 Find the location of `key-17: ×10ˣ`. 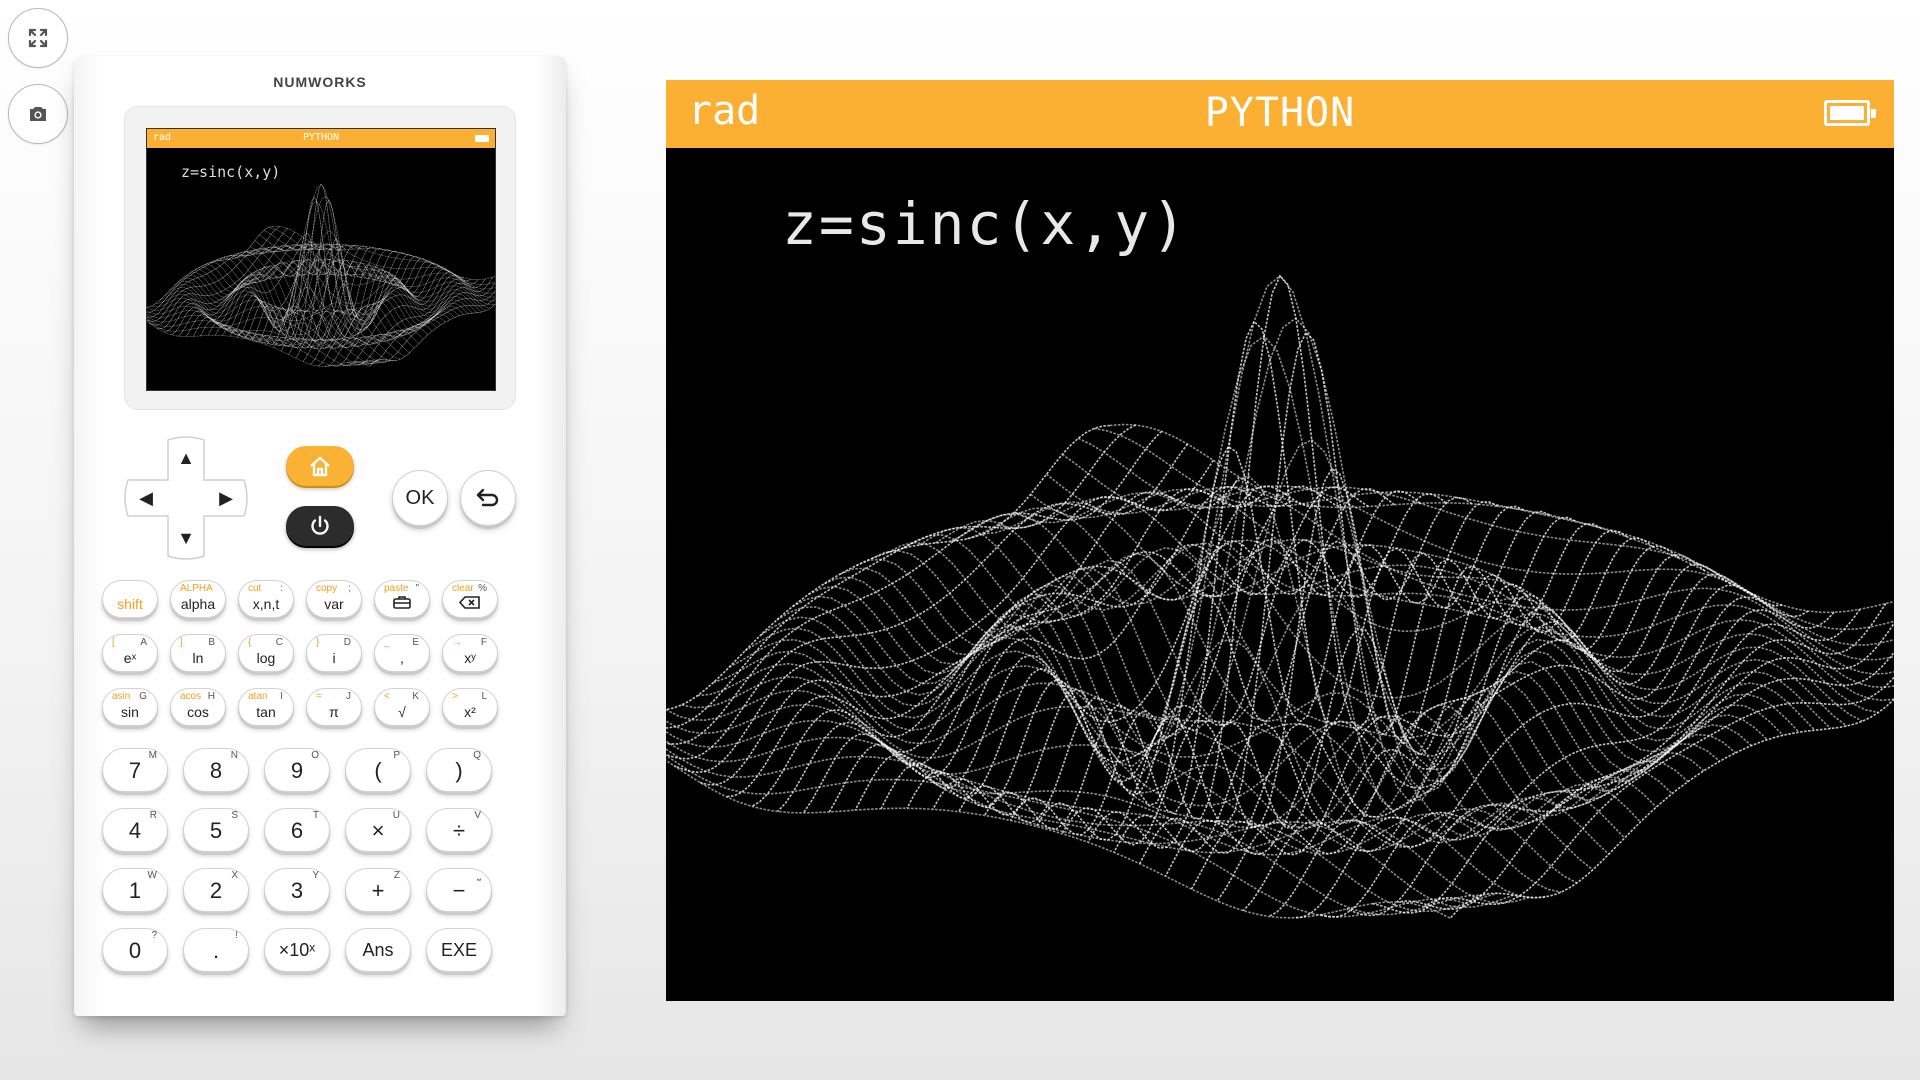

key-17: ×10ˣ is located at coordinates (297, 950).